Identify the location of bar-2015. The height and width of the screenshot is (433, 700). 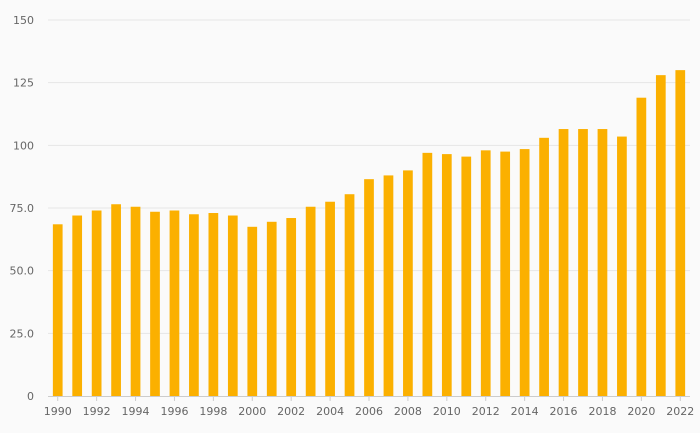
(544, 266).